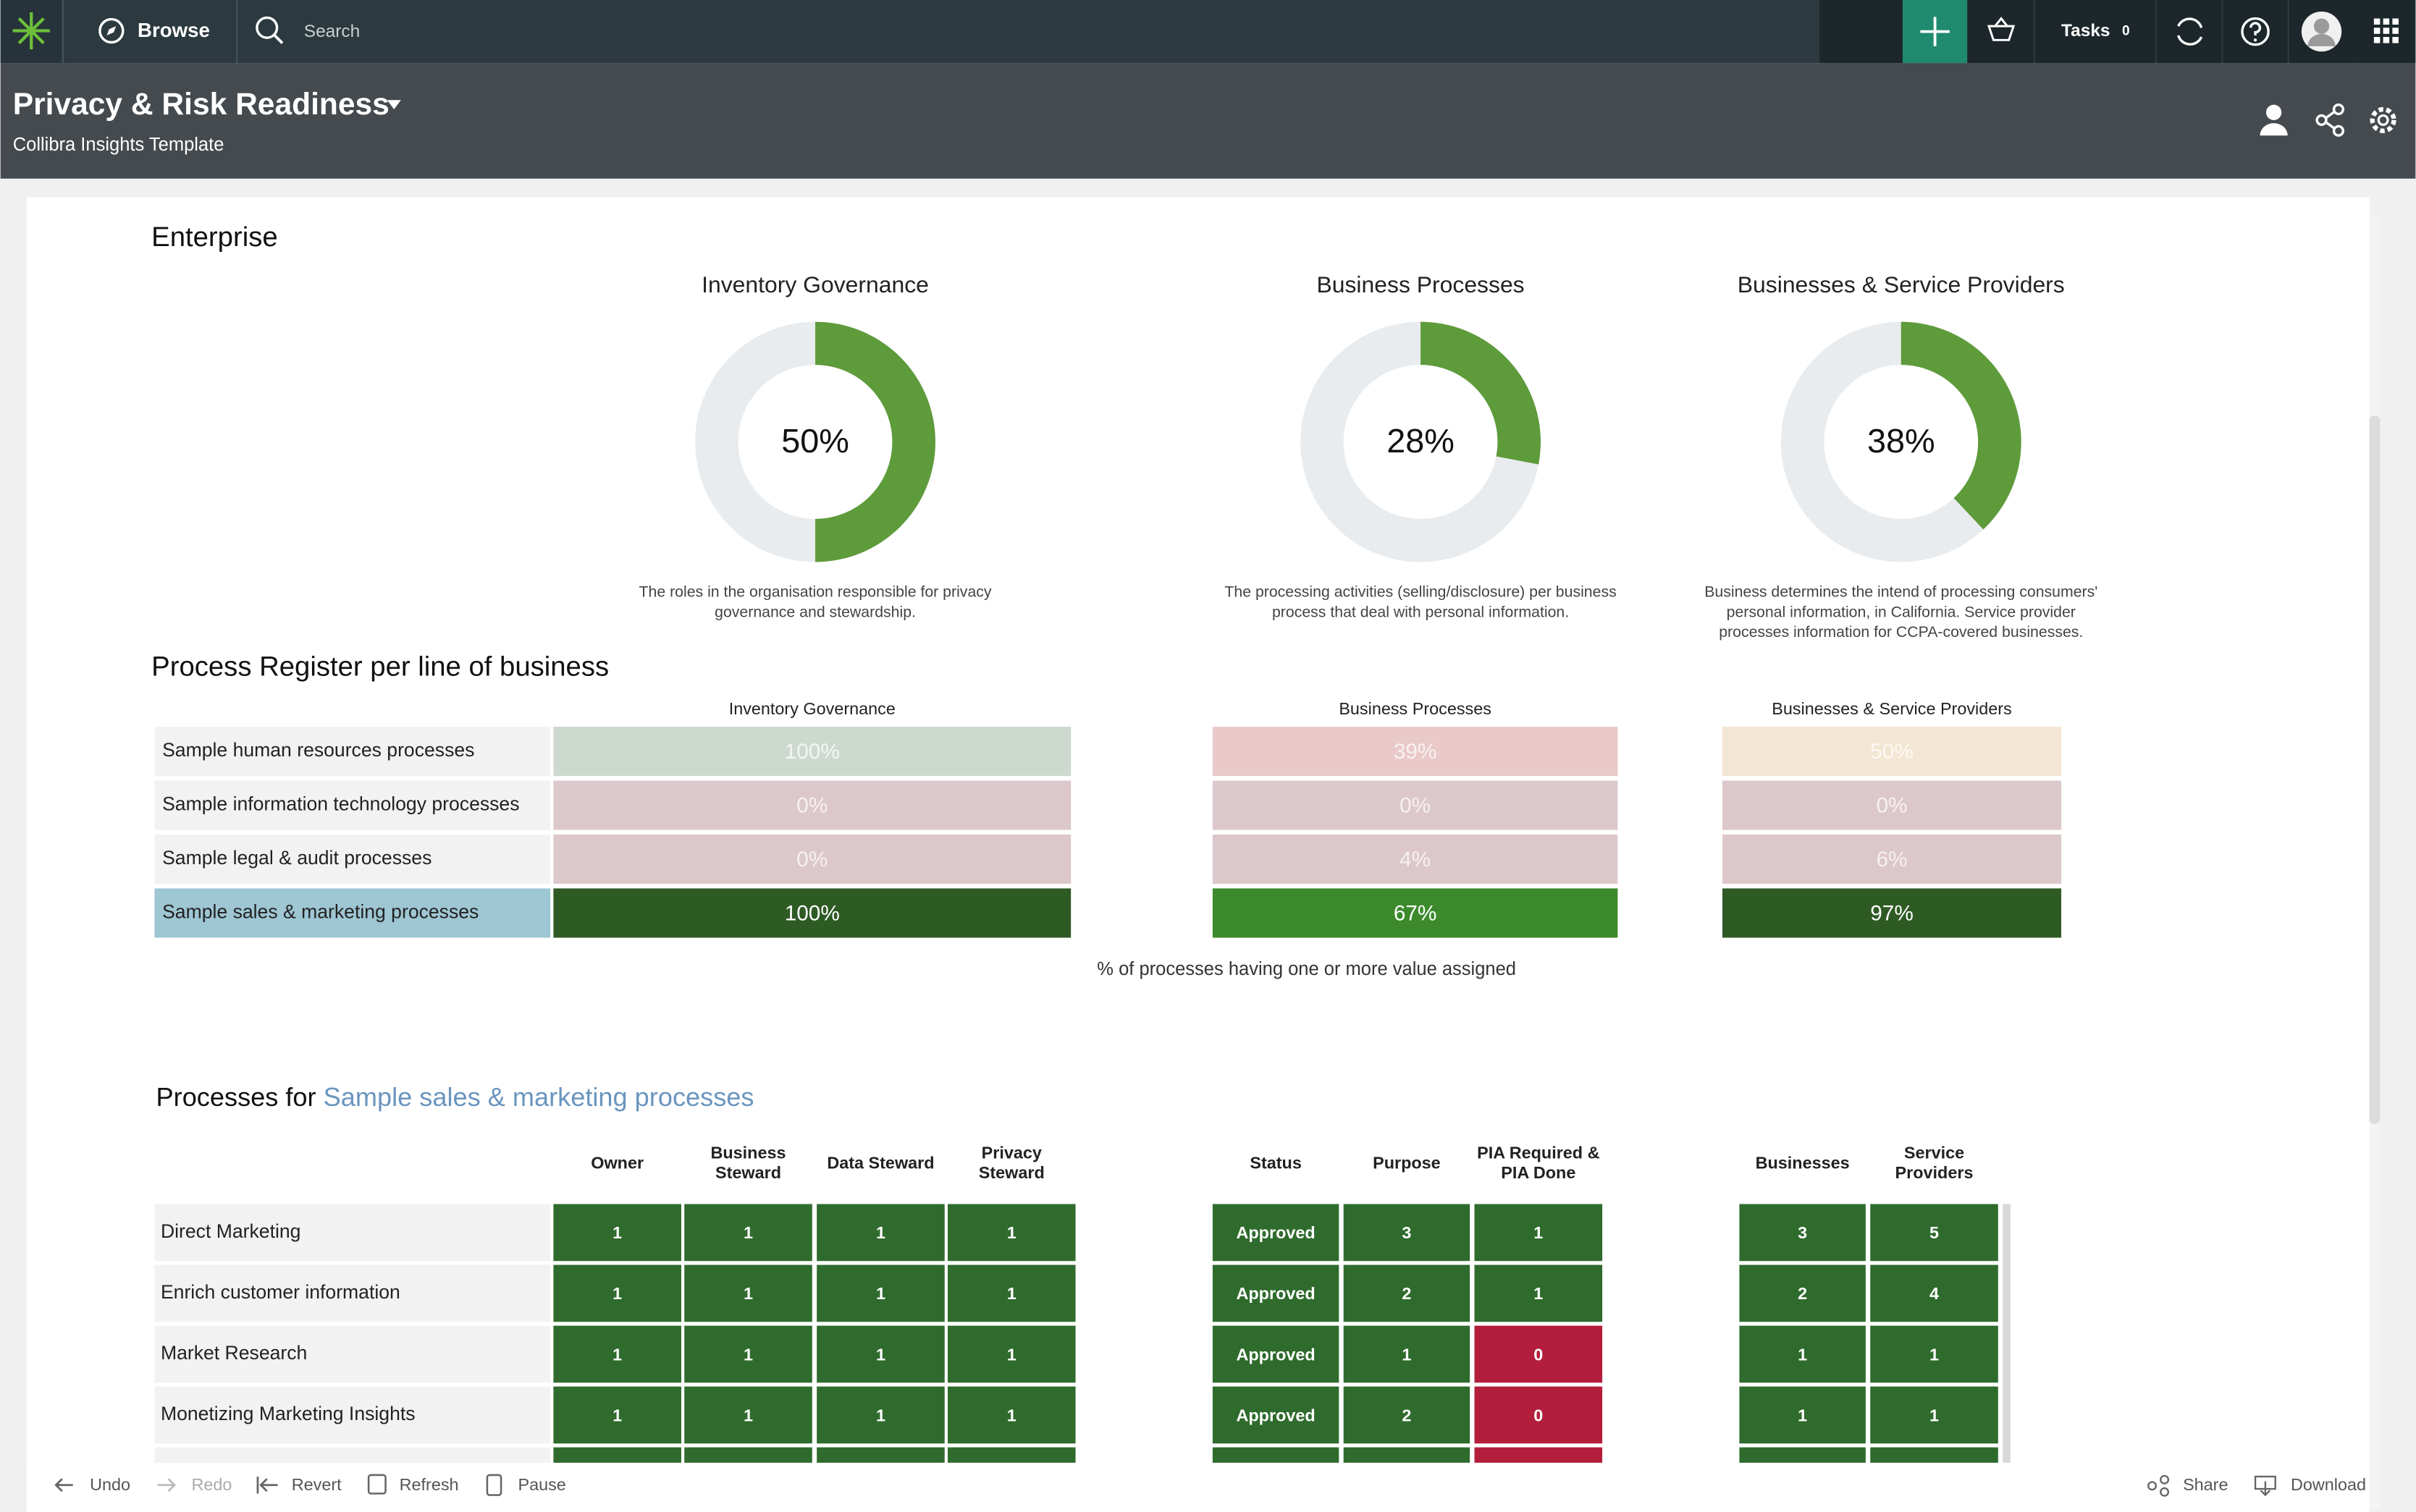 The width and height of the screenshot is (2416, 1512). I want to click on register-value: 4%, so click(1415, 859).